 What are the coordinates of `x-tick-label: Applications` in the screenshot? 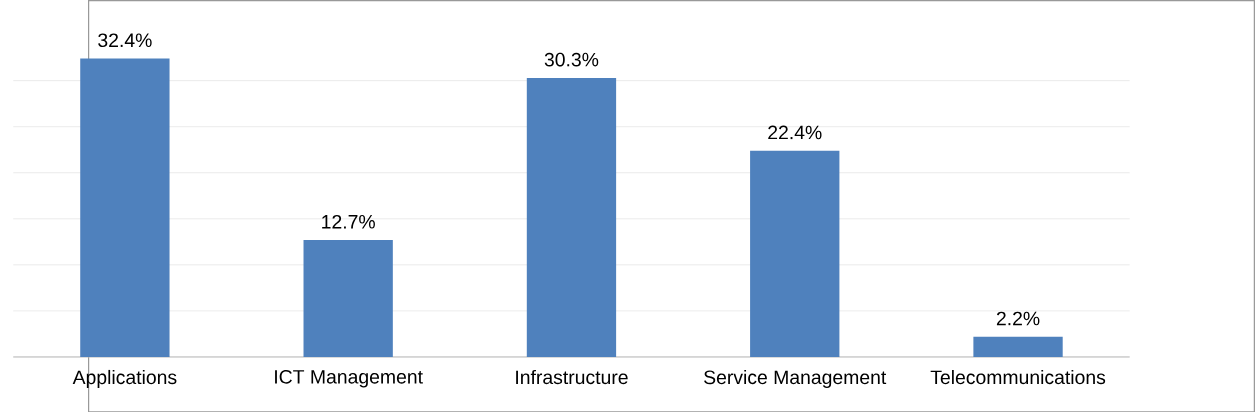 It's located at (124, 378).